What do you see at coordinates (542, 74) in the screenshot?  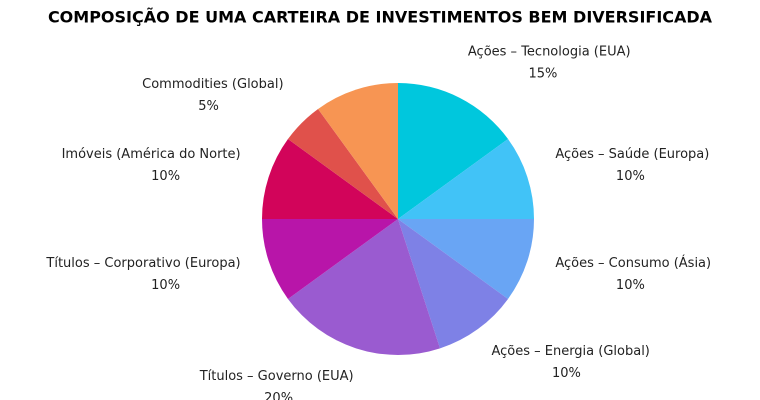 I see `value-label: 15%` at bounding box center [542, 74].